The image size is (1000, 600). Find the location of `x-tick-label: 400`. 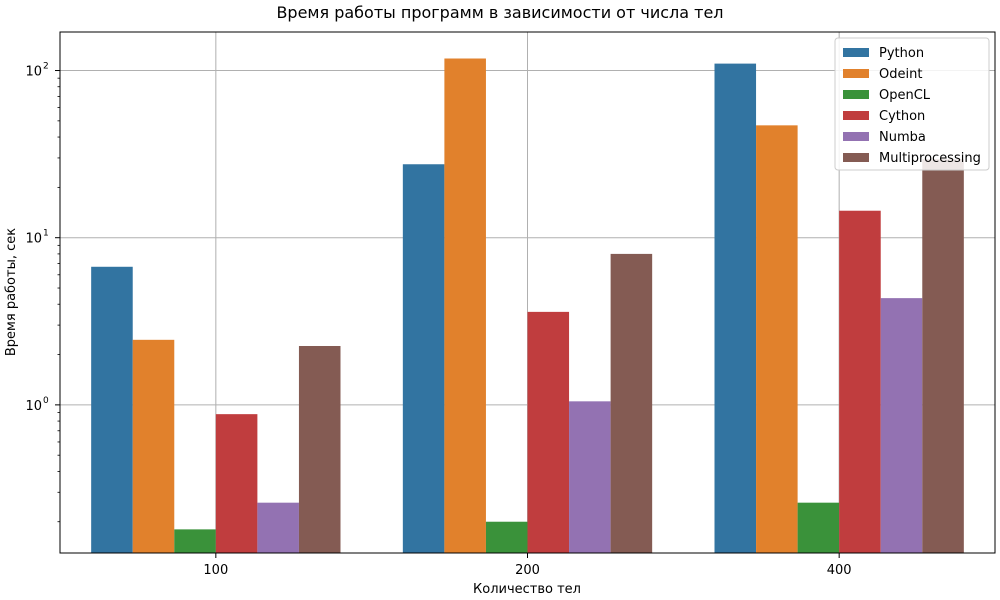

x-tick-label: 400 is located at coordinates (839, 570).